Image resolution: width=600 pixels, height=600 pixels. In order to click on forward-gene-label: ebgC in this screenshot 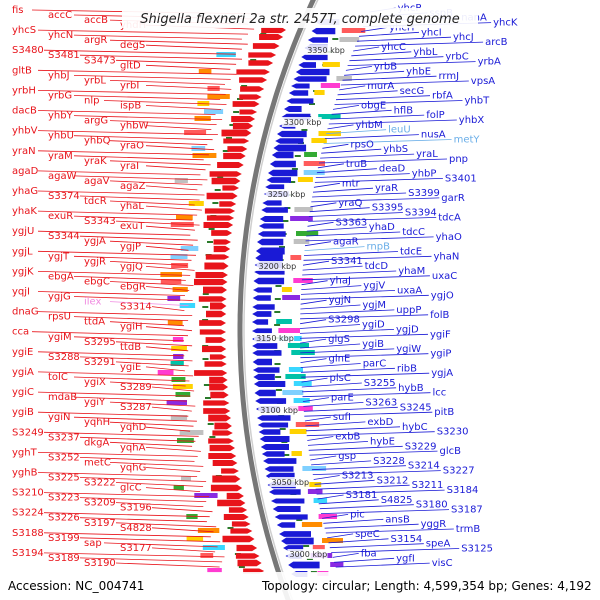, I will do `click(139, 282)`.